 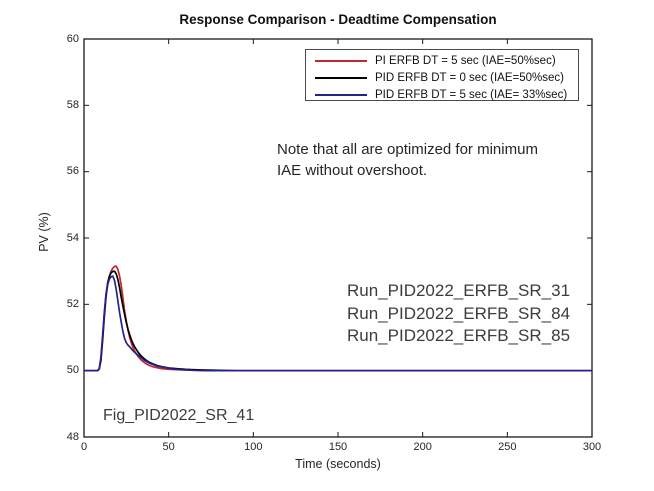 I want to click on legend-entry: PID ERFB DT = 0 sec (IAE=50%sec), so click(x=442, y=77).